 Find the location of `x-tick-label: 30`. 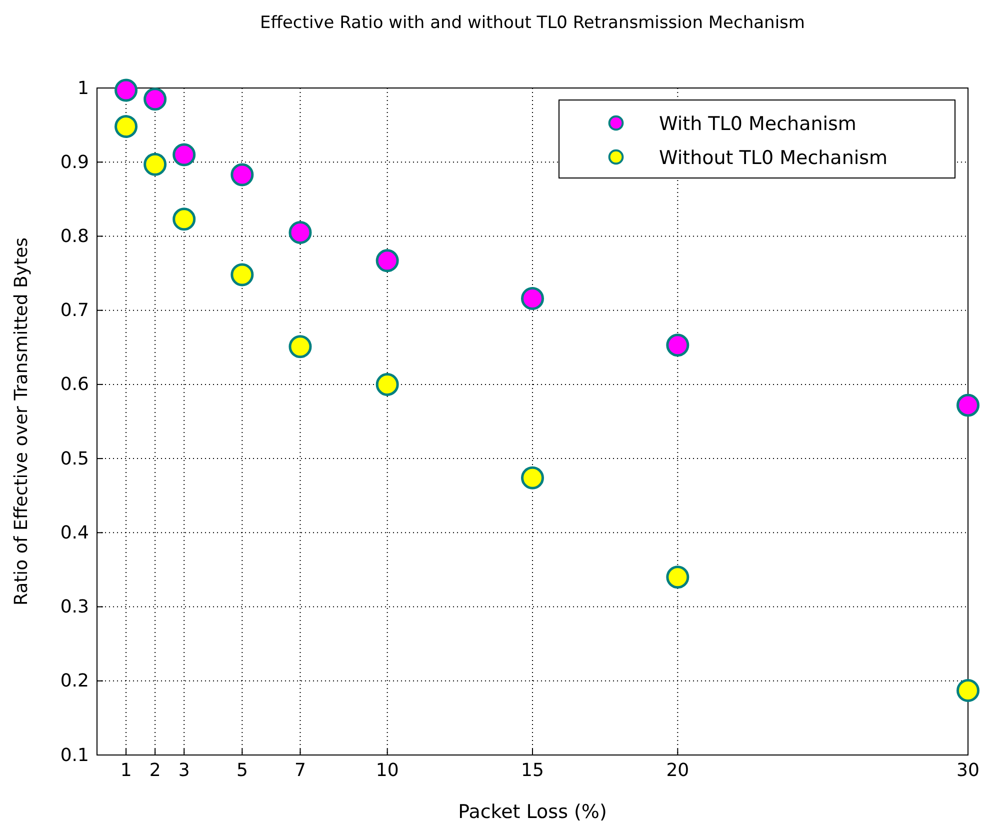

x-tick-label: 30 is located at coordinates (968, 770).